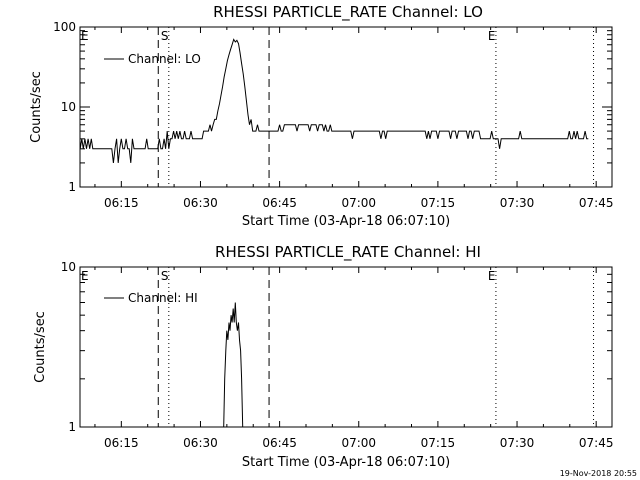 The width and height of the screenshot is (640, 480). I want to click on x-tick-label-hi: 06:30, so click(200, 443).